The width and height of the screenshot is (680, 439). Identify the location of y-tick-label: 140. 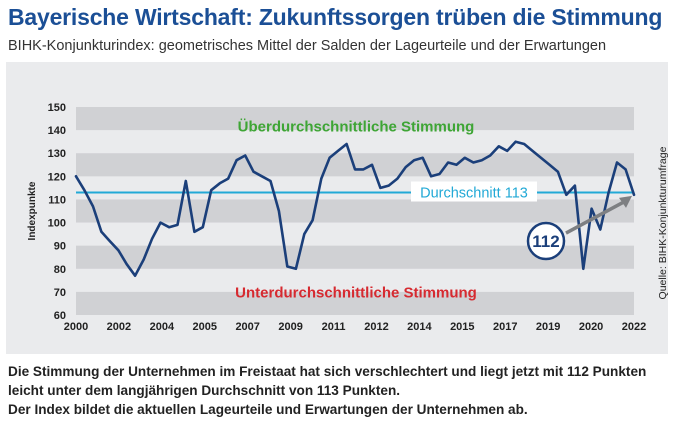
(57, 131).